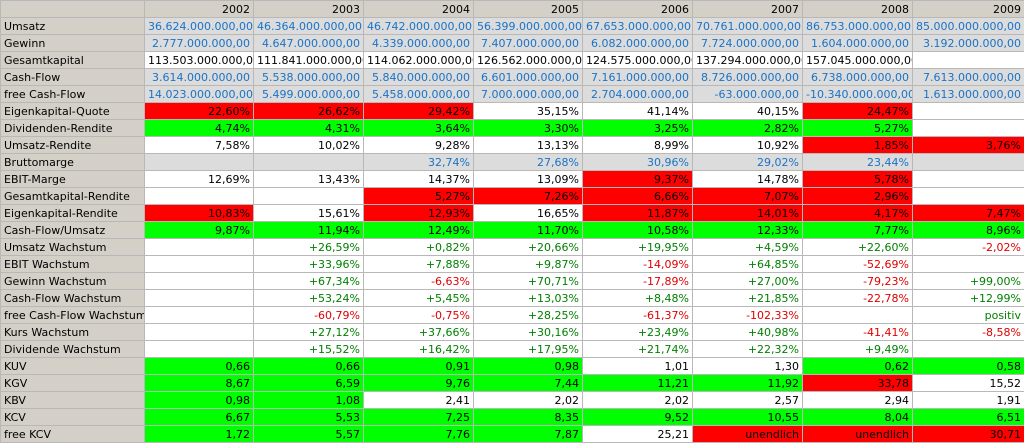  What do you see at coordinates (73, 332) in the screenshot?
I see `row-label: Kurs Wachstum` at bounding box center [73, 332].